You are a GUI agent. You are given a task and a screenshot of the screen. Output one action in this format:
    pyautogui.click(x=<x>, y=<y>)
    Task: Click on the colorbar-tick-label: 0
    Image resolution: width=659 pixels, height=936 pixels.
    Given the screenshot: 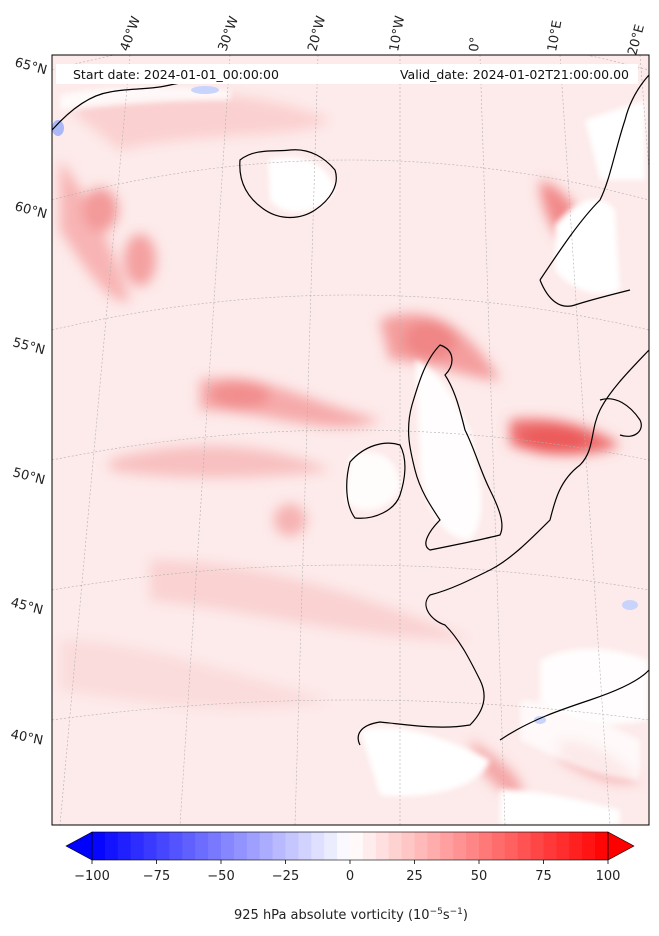 What is the action you would take?
    pyautogui.click(x=350, y=876)
    